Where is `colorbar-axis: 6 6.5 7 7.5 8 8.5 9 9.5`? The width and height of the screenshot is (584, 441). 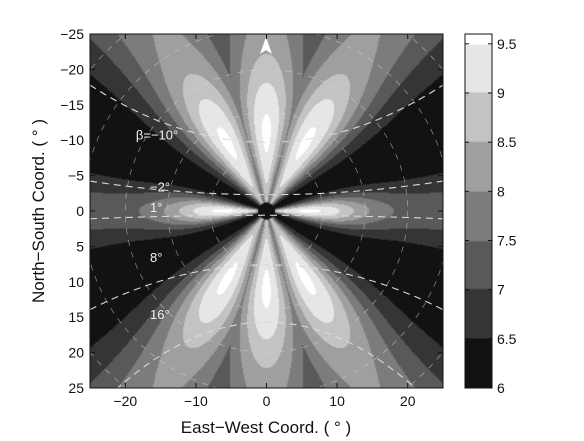
colorbar-axis: 6 6.5 7 7.5 8 8.5 9 9.5 is located at coordinates (491, 216).